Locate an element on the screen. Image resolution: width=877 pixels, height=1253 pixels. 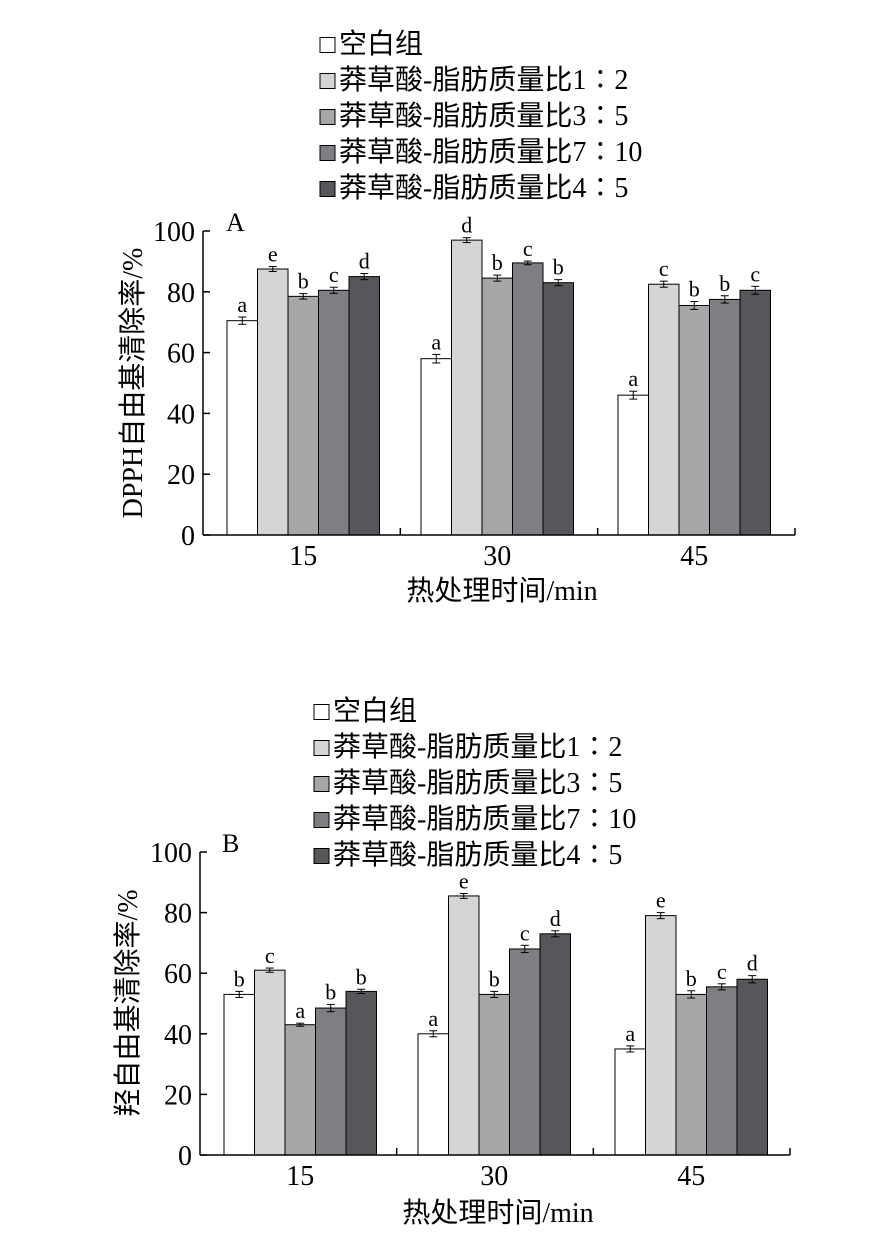
panel-label: A is located at coordinates (235, 222).